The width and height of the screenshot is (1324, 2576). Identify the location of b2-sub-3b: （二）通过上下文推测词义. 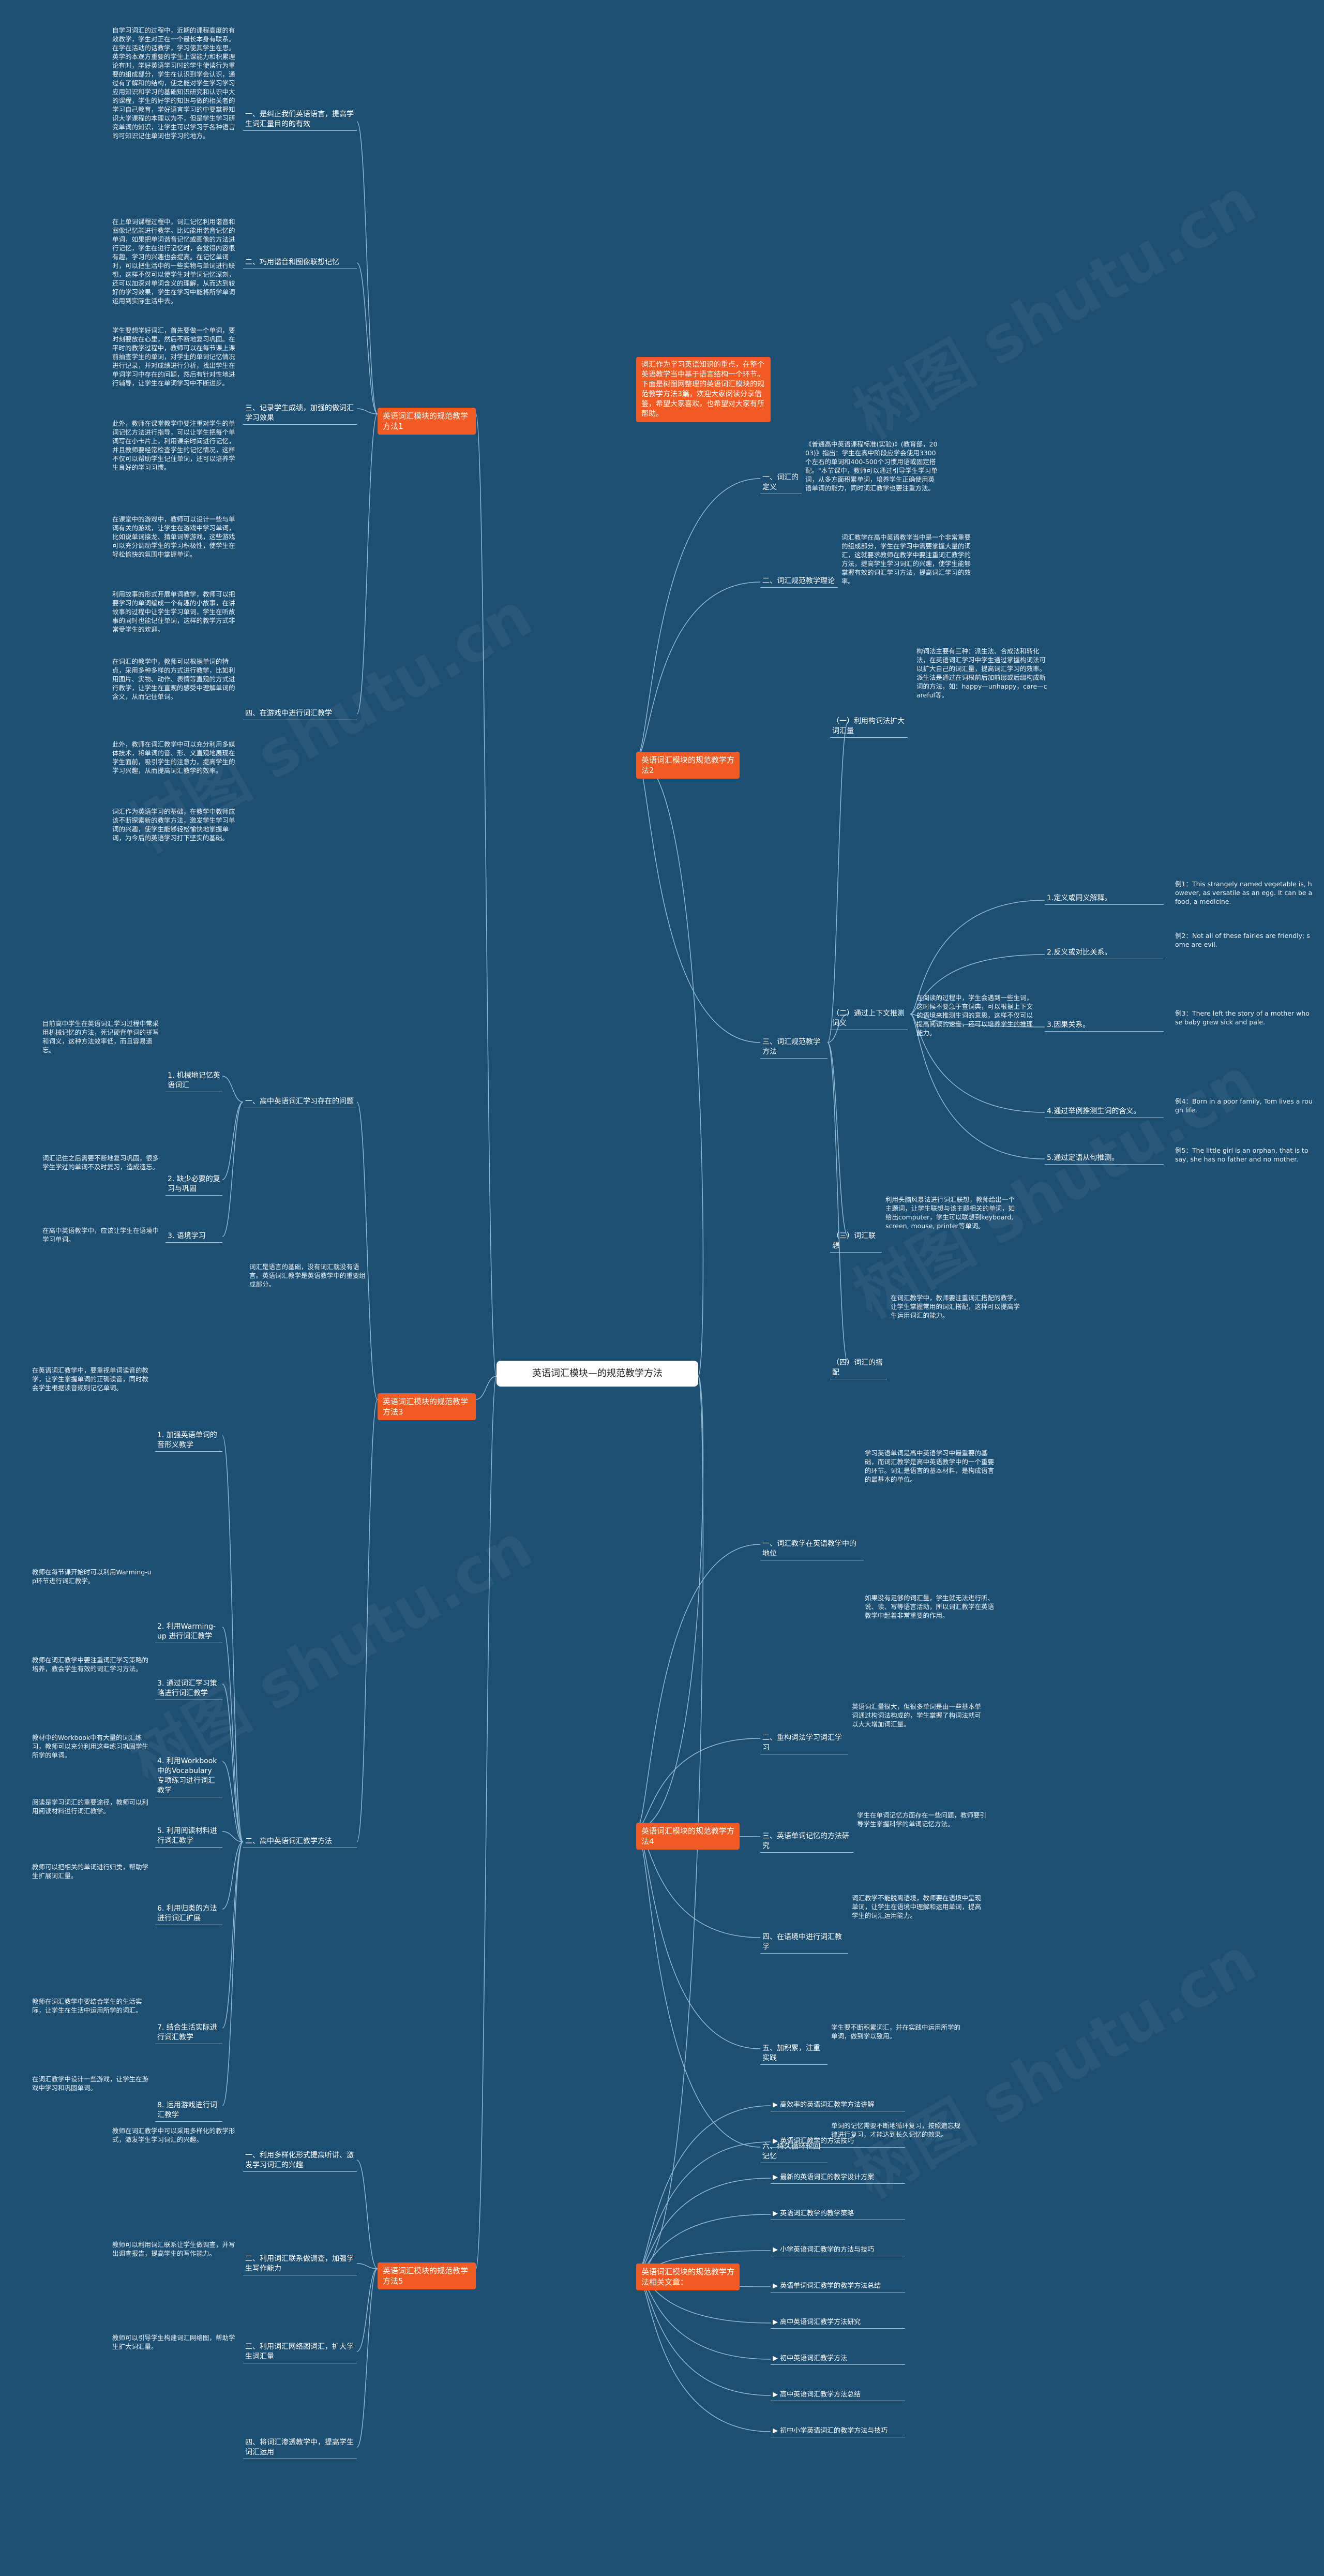
(869, 1019).